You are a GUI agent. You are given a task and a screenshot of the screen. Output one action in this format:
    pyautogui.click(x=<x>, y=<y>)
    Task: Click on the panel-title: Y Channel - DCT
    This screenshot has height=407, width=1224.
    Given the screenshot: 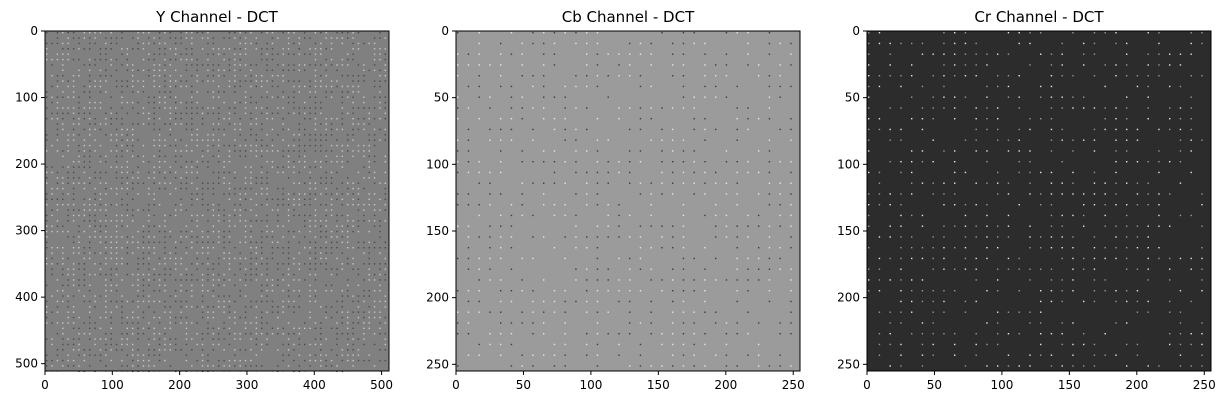 What is the action you would take?
    pyautogui.click(x=216, y=17)
    